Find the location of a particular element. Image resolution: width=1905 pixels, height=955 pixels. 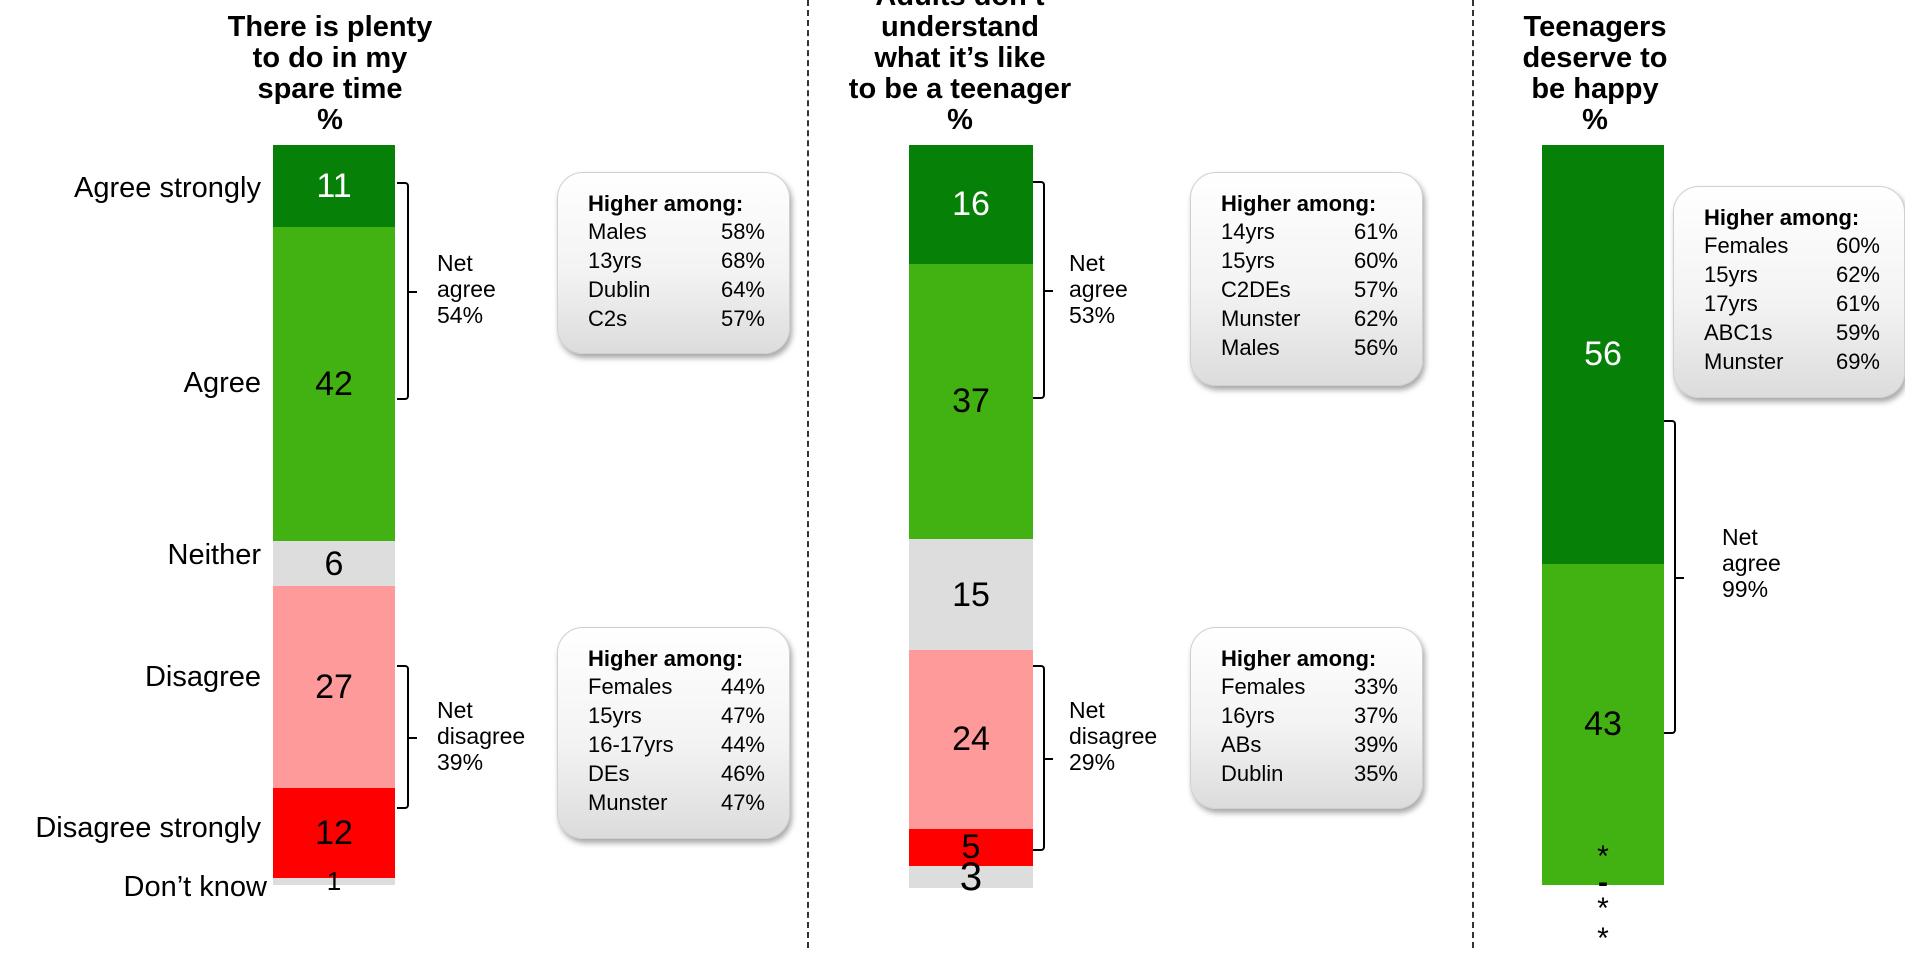

callout-row: 16-17yrs 44% is located at coordinates (676, 744).